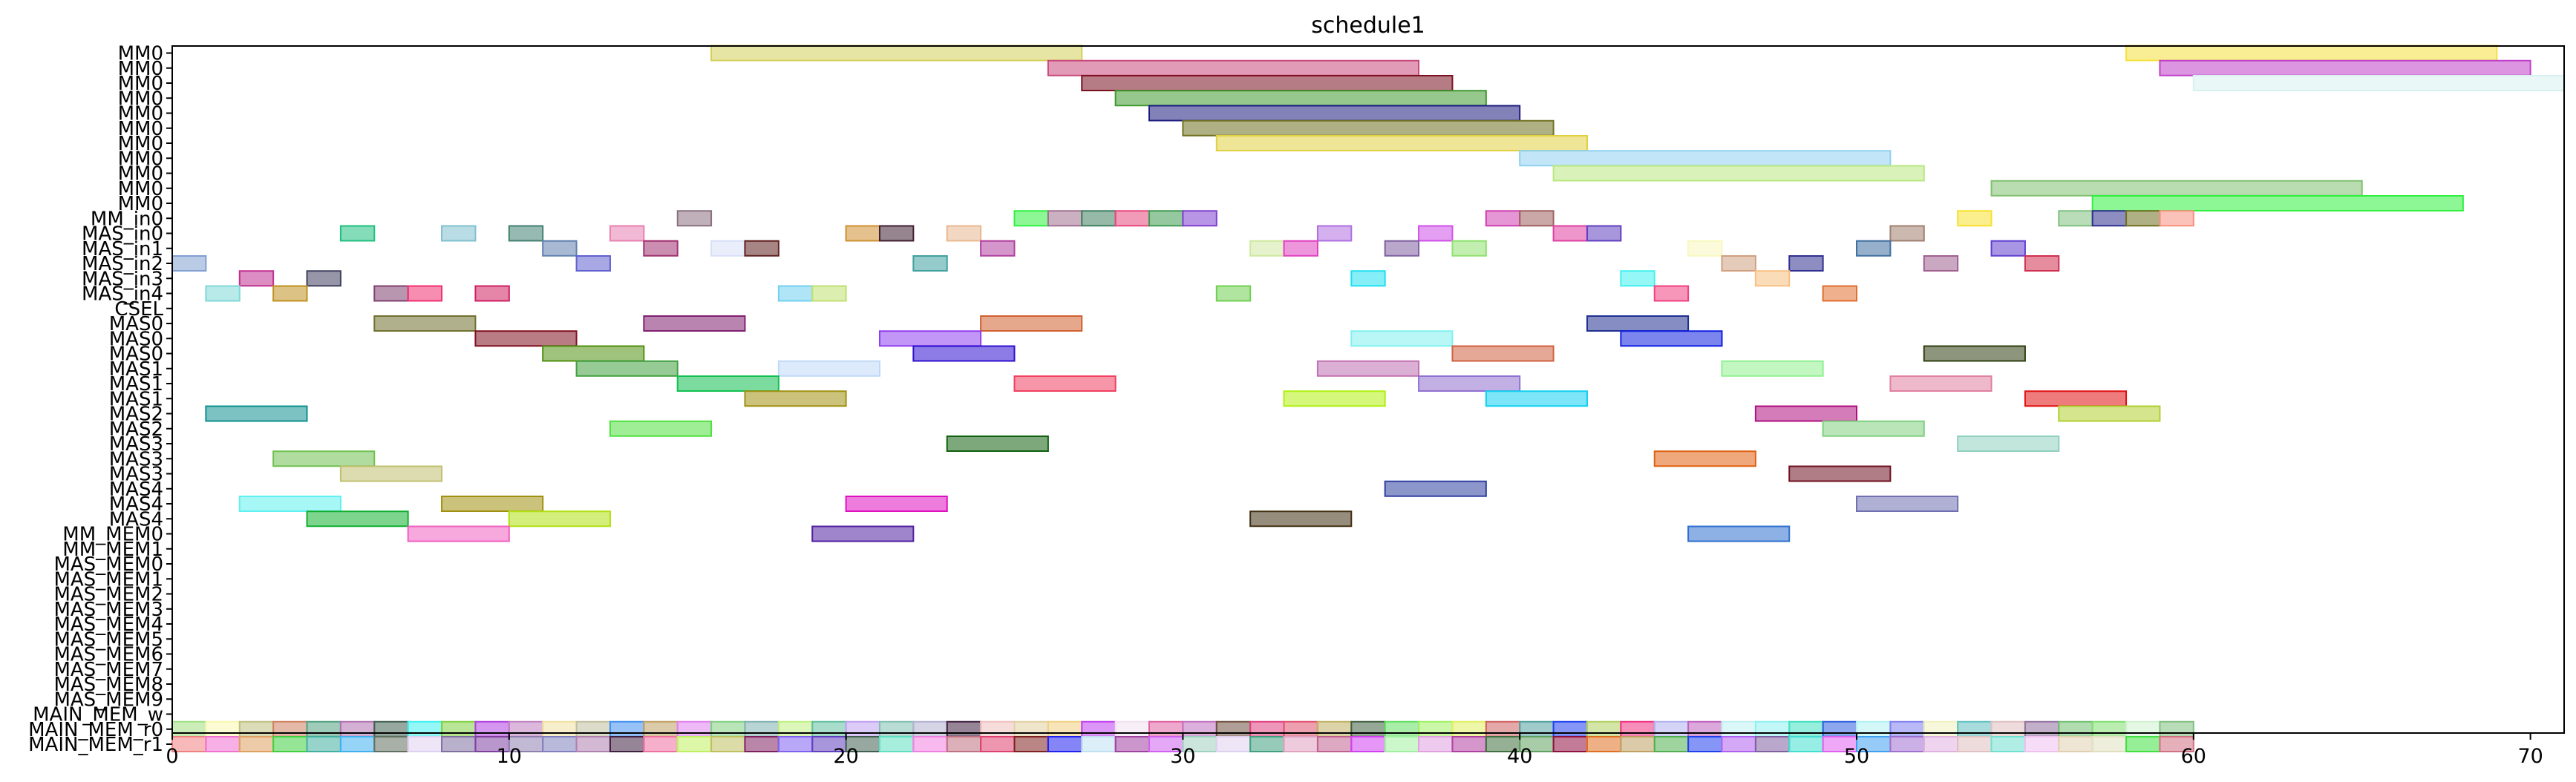  What do you see at coordinates (2530, 756) in the screenshot?
I see `x-tick-label: 70` at bounding box center [2530, 756].